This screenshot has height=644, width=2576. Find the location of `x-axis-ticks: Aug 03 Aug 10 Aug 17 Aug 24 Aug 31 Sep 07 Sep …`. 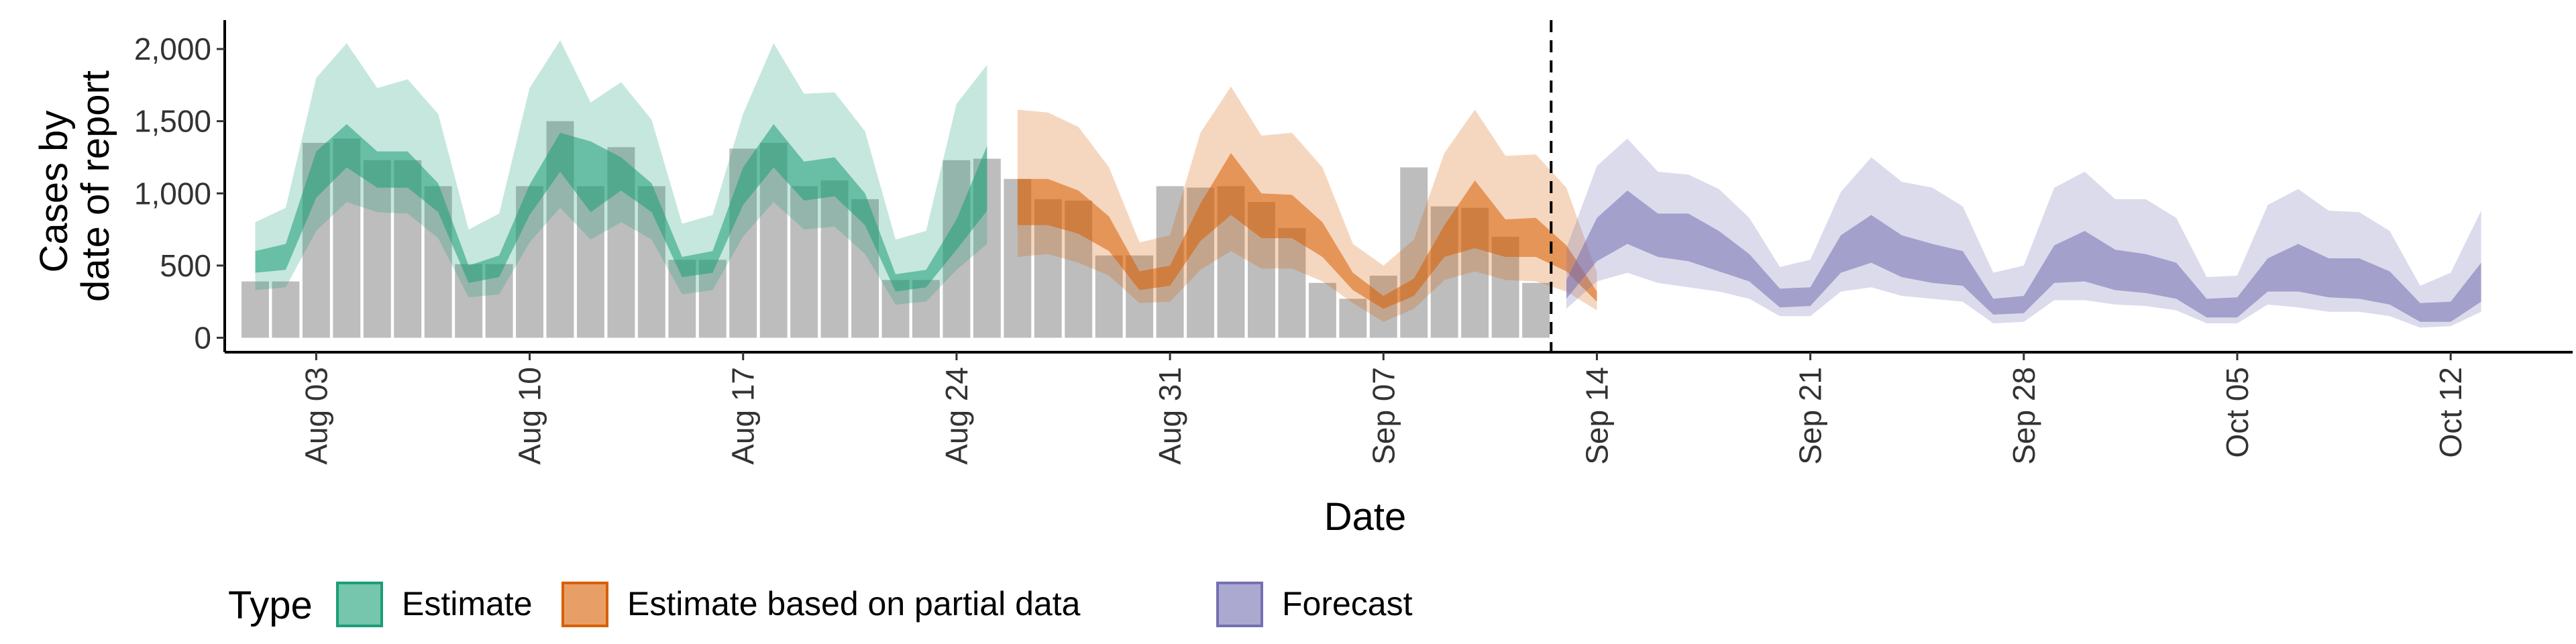

x-axis-ticks: Aug 03 Aug 10 Aug 17 Aug 24 Aug 31 Sep 07 Sep … is located at coordinates (1383, 408).